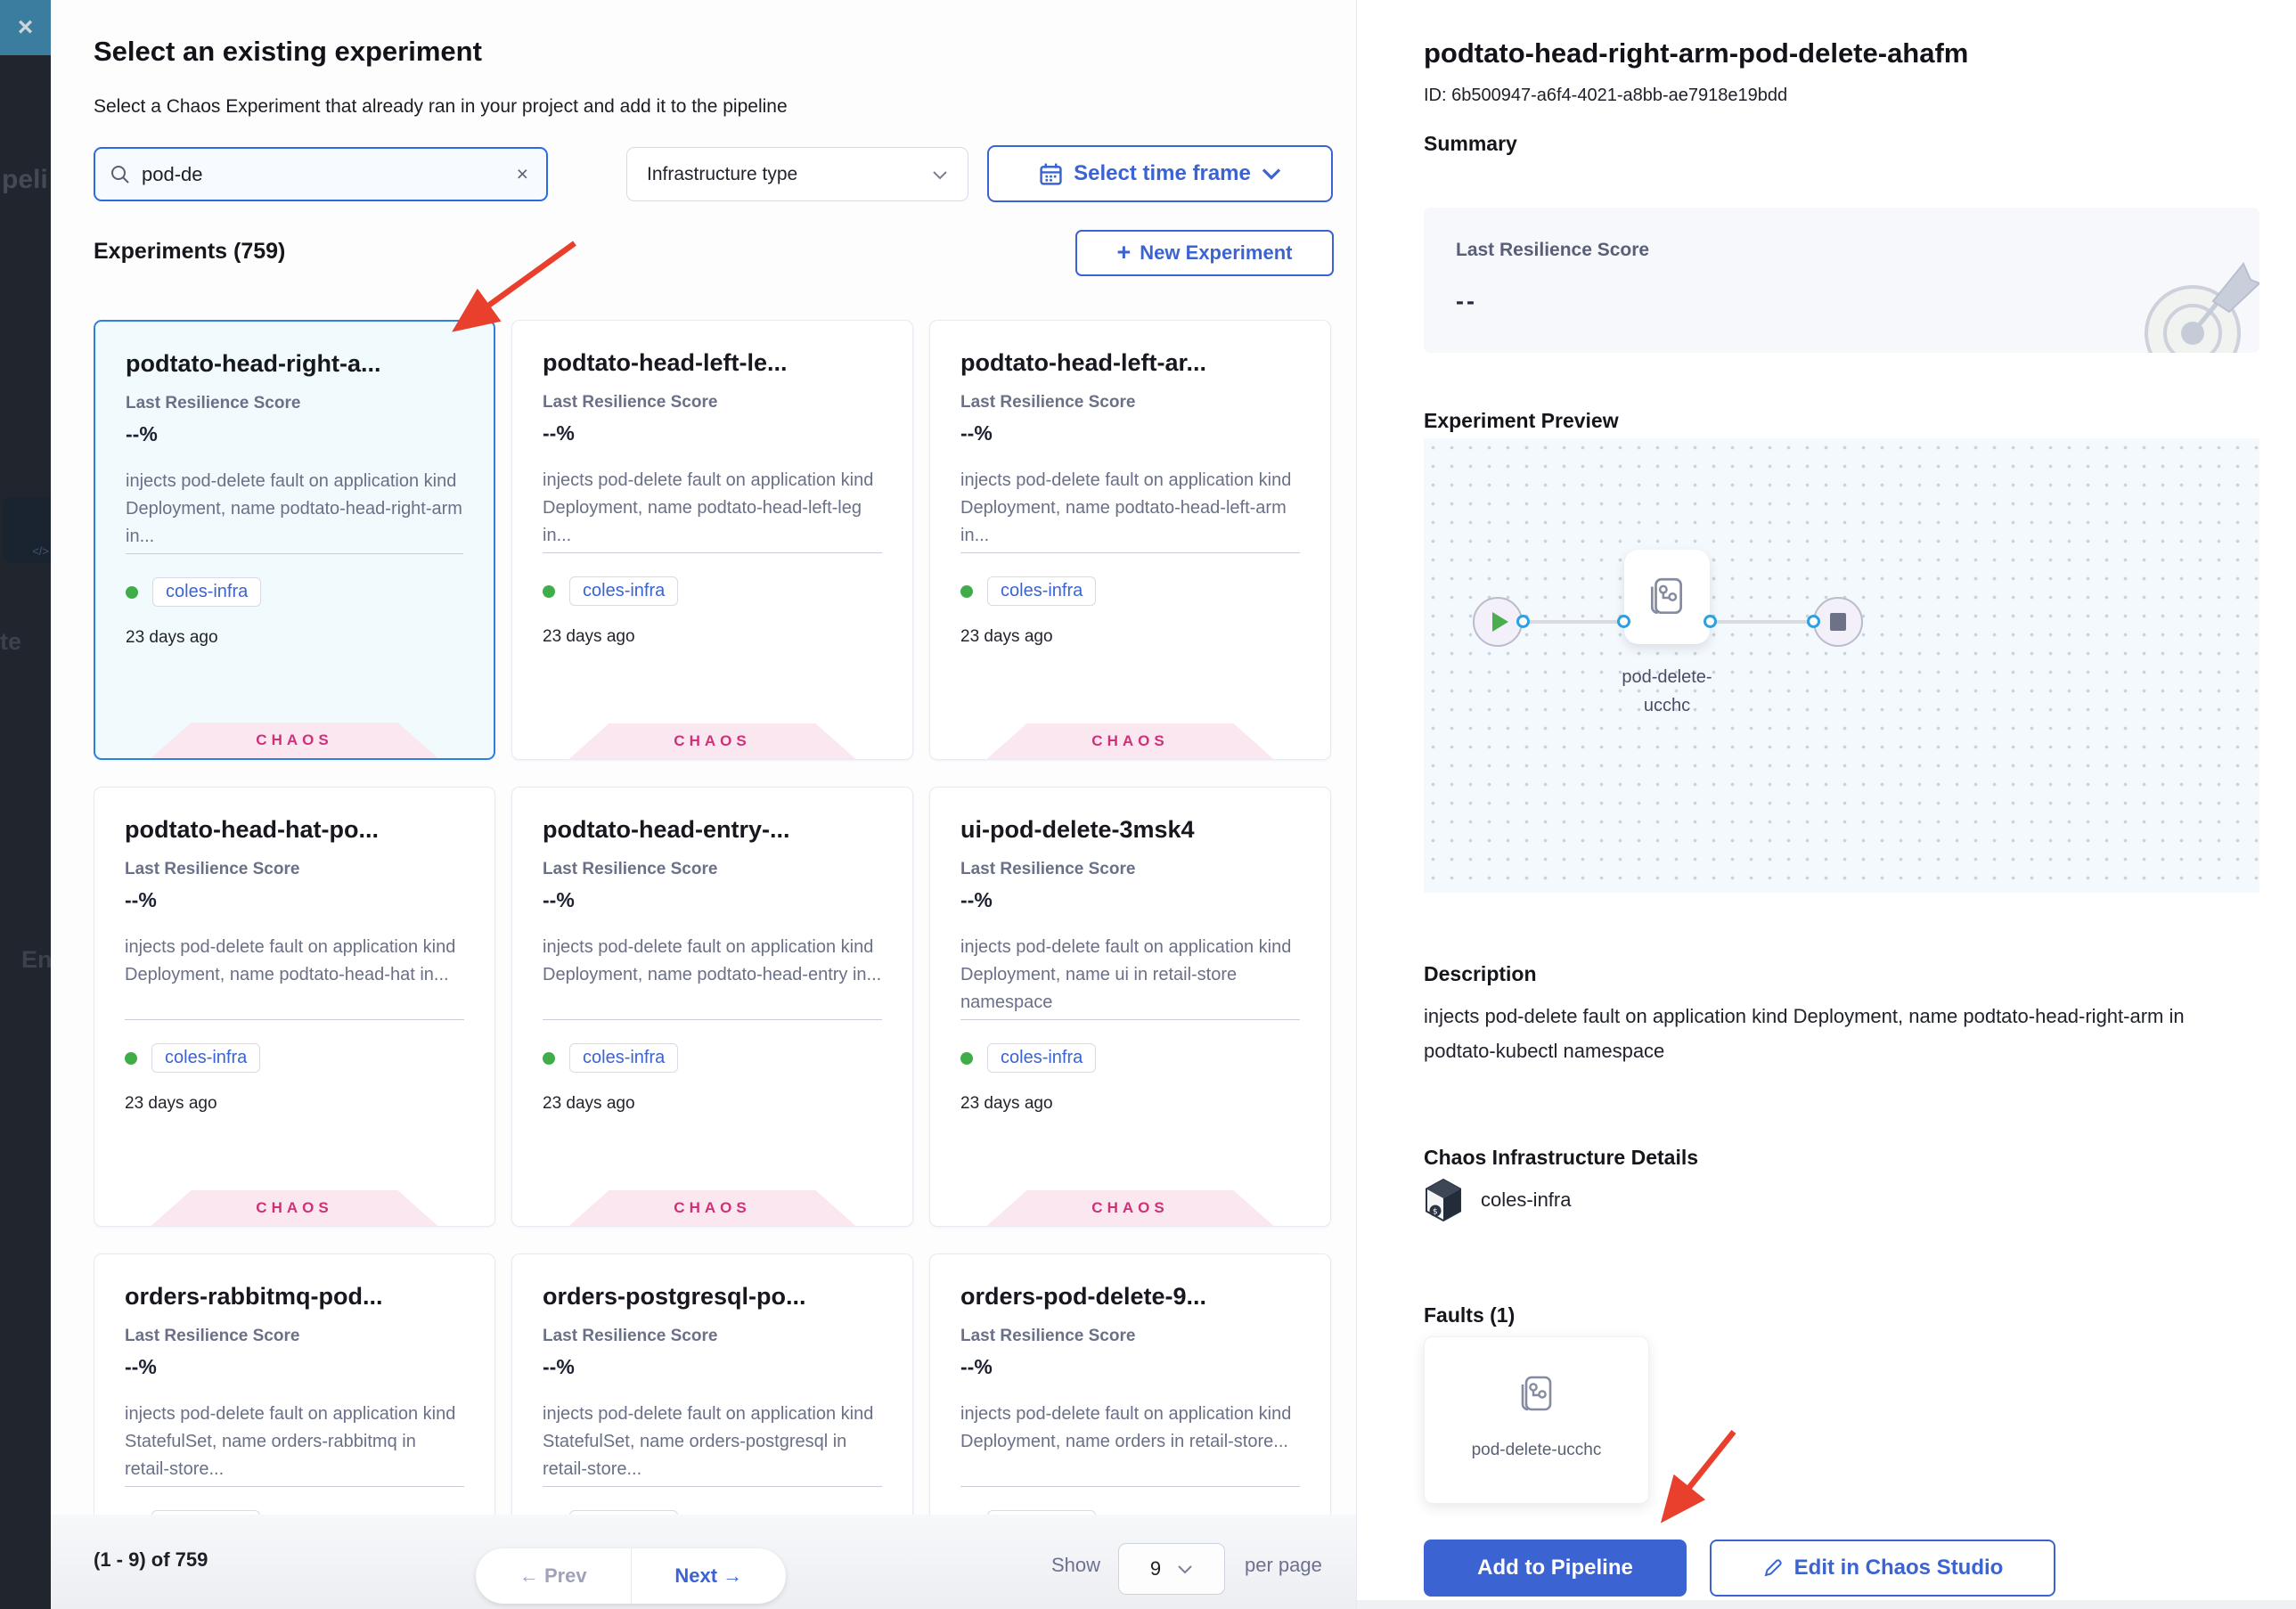 The image size is (2296, 1609). I want to click on background-node-fragment: </>, so click(27, 530).